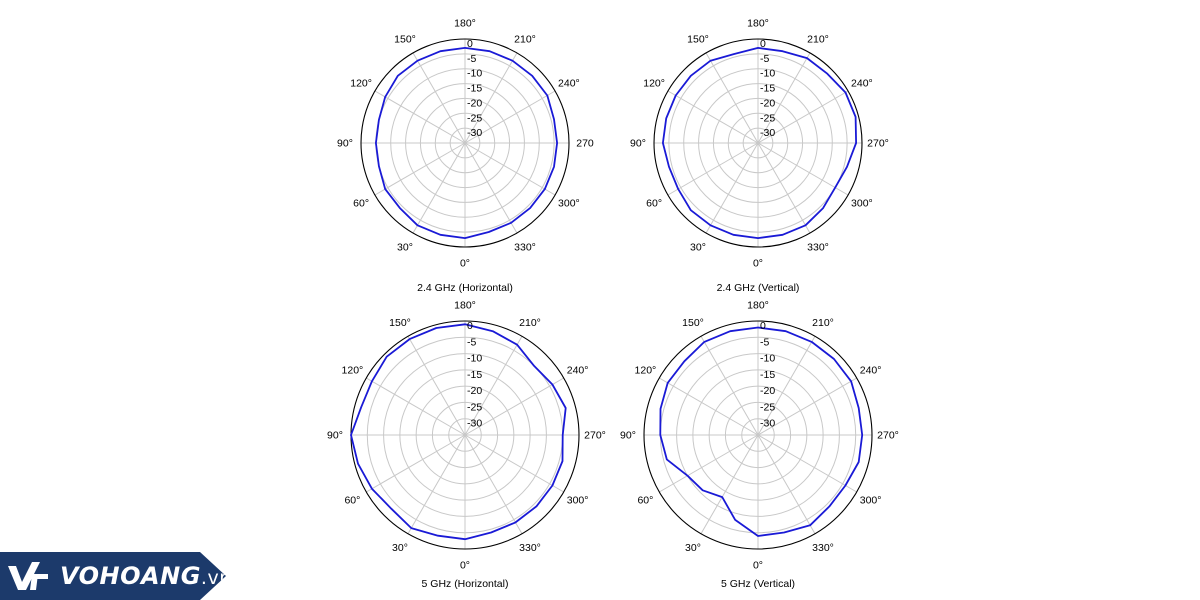 The image size is (1200, 600). What do you see at coordinates (585, 144) in the screenshot?
I see `angle-tick-label: 270` at bounding box center [585, 144].